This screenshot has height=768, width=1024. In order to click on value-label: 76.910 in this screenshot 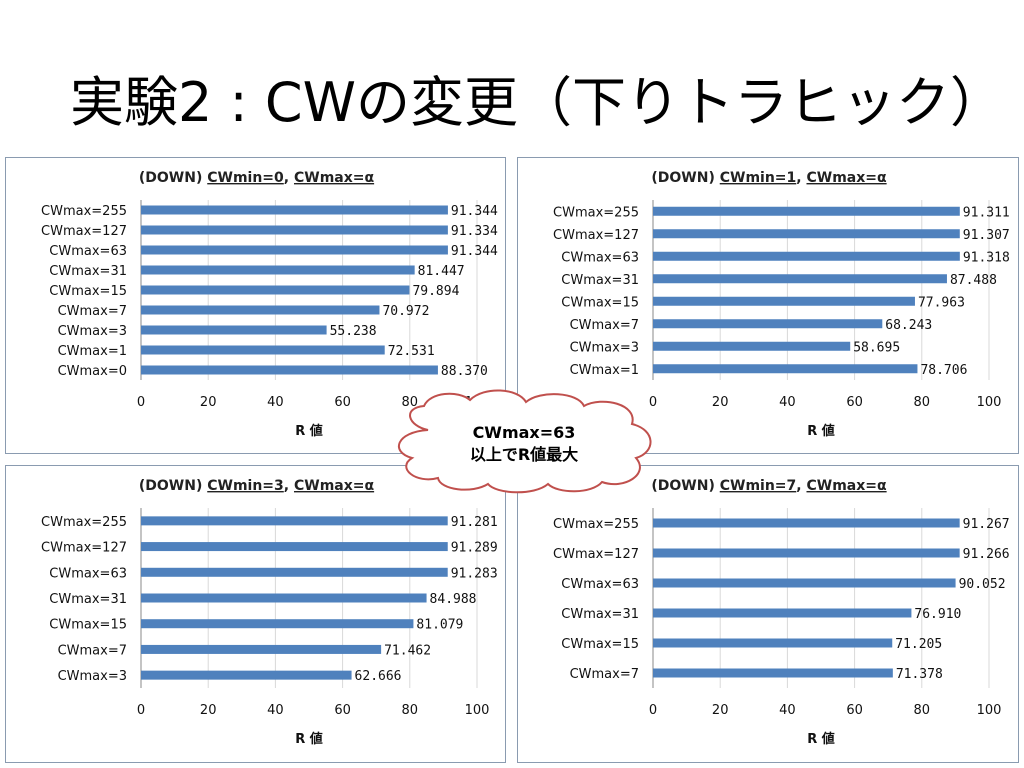, I will do `click(937, 614)`.